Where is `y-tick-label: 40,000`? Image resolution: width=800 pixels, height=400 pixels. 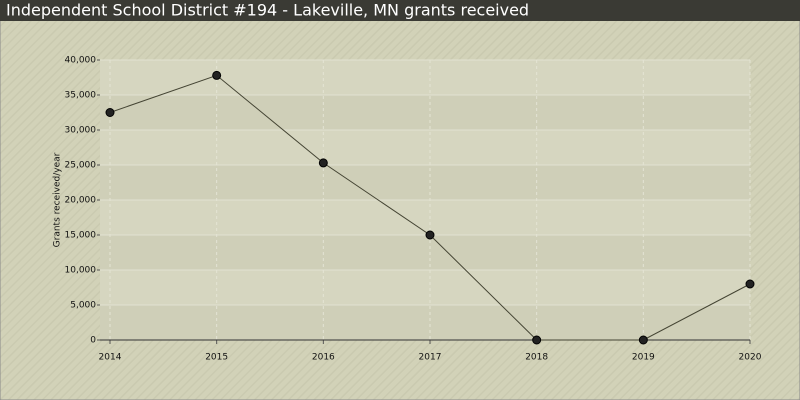 y-tick-label: 40,000 is located at coordinates (81, 61).